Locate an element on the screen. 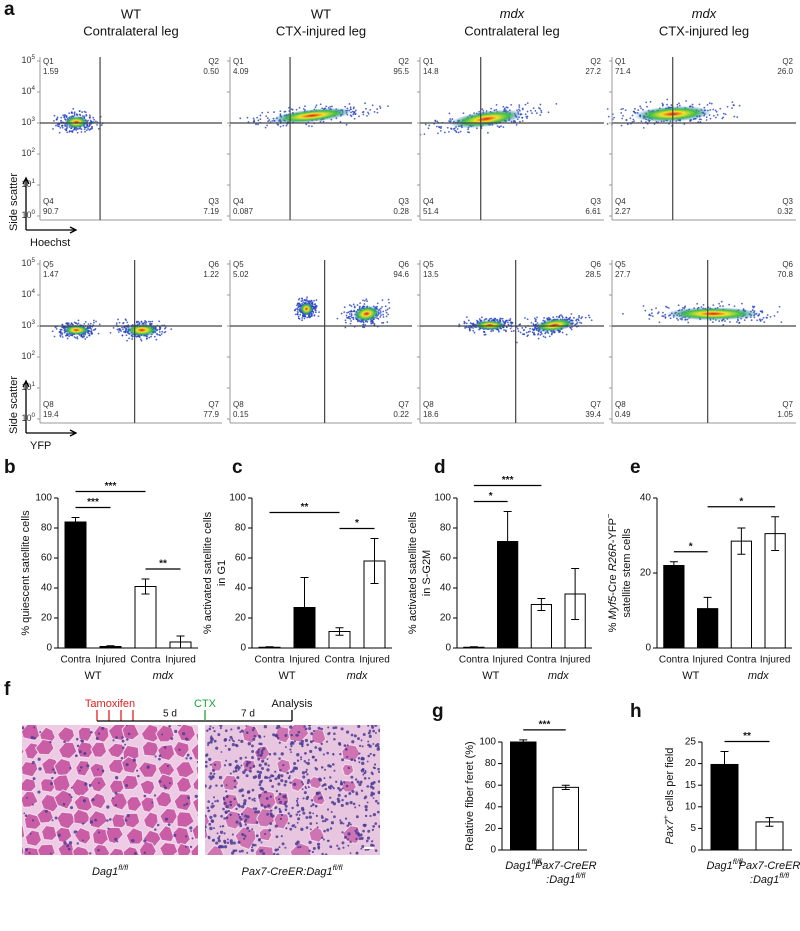 This screenshot has width=800, height=931. quadrant-value: 19.4 is located at coordinates (51, 414).